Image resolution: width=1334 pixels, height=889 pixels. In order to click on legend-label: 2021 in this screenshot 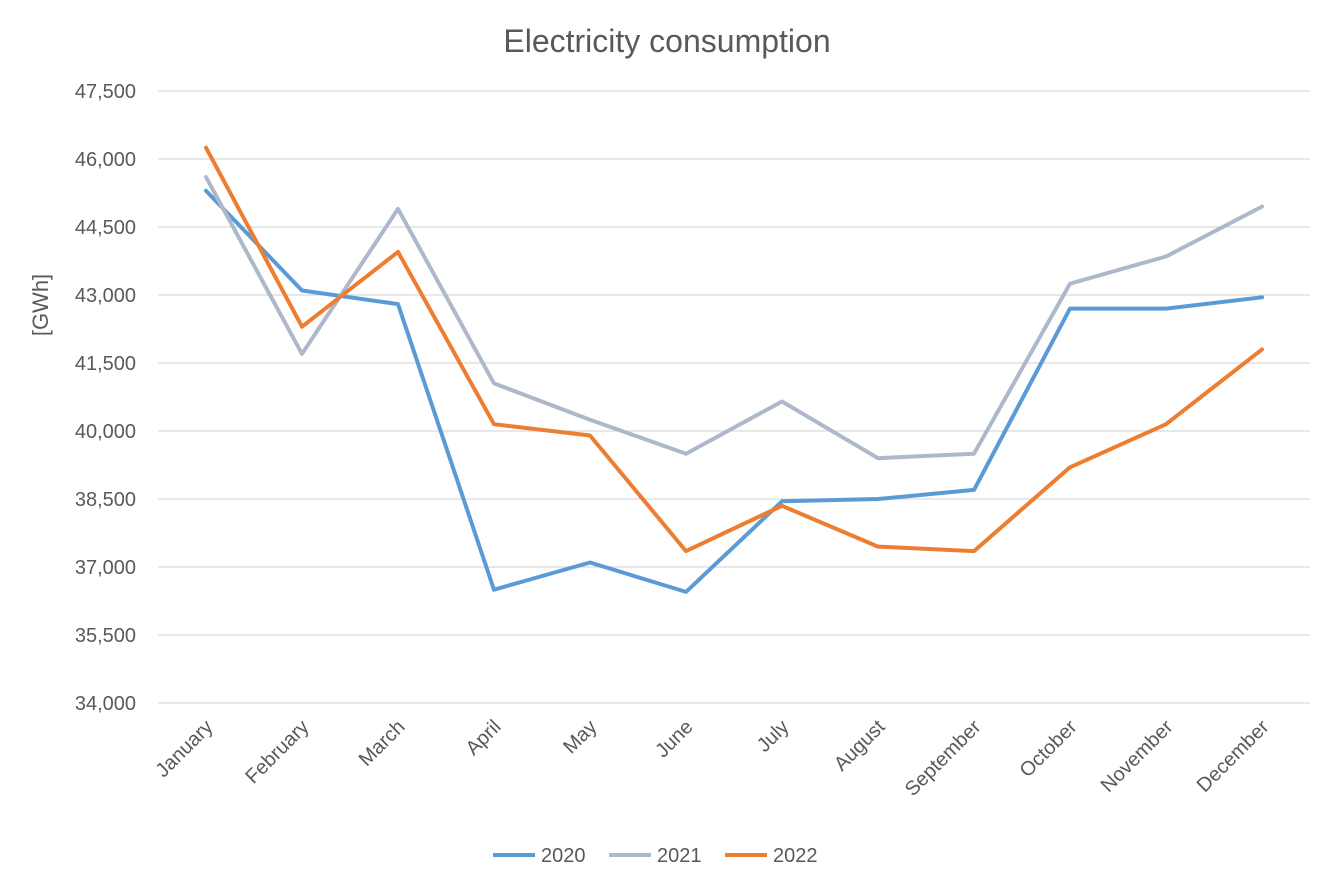, I will do `click(679, 856)`.